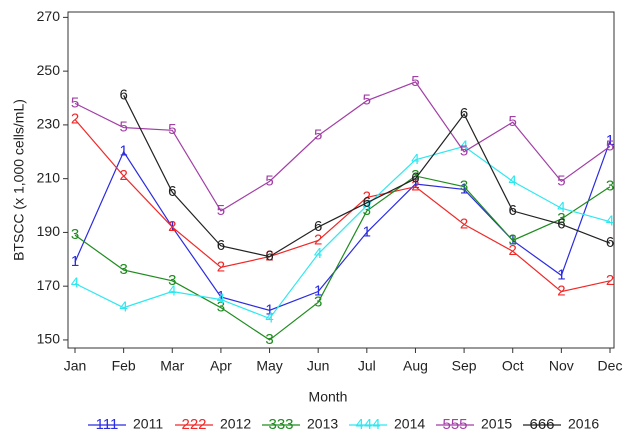  I want to click on legend-label: 2015, so click(496, 424).